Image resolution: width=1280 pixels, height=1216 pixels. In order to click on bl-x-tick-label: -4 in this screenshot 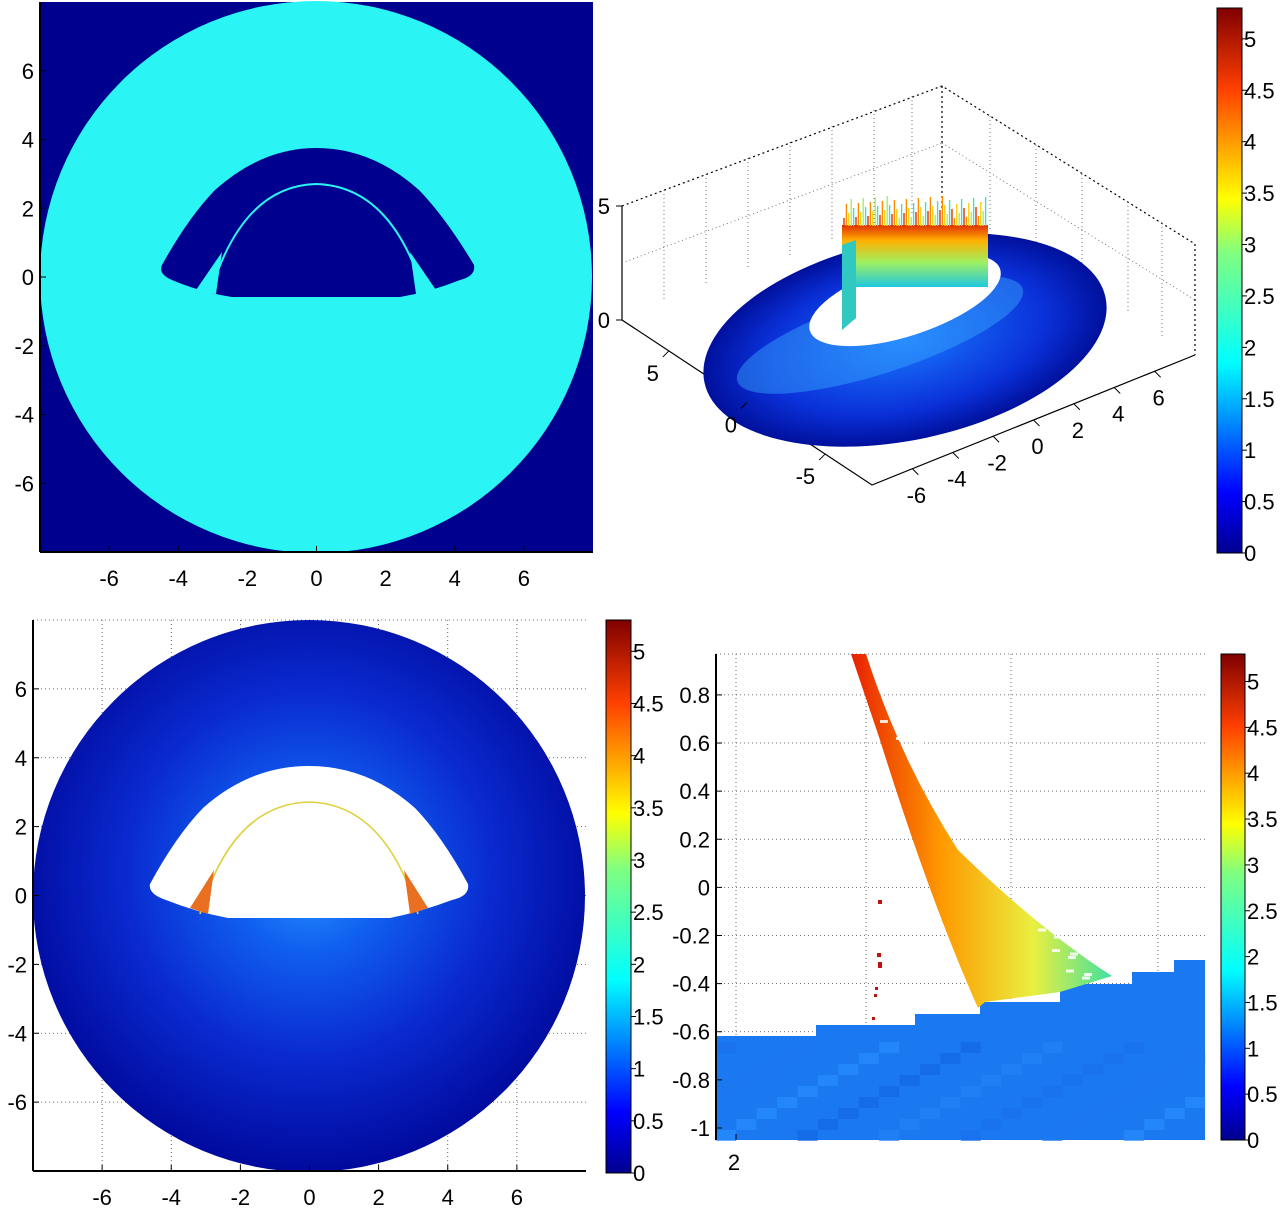, I will do `click(171, 1197)`.